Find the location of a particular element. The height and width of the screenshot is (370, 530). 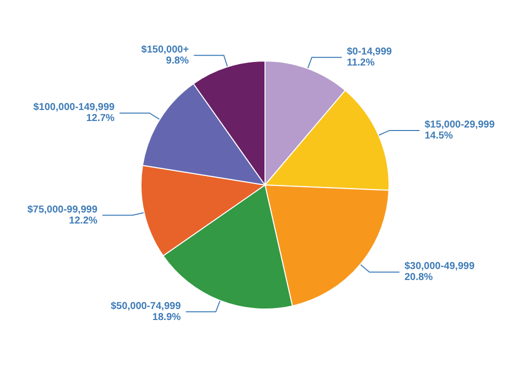

slice-label: $100,000-149,999 is located at coordinates (74, 108).